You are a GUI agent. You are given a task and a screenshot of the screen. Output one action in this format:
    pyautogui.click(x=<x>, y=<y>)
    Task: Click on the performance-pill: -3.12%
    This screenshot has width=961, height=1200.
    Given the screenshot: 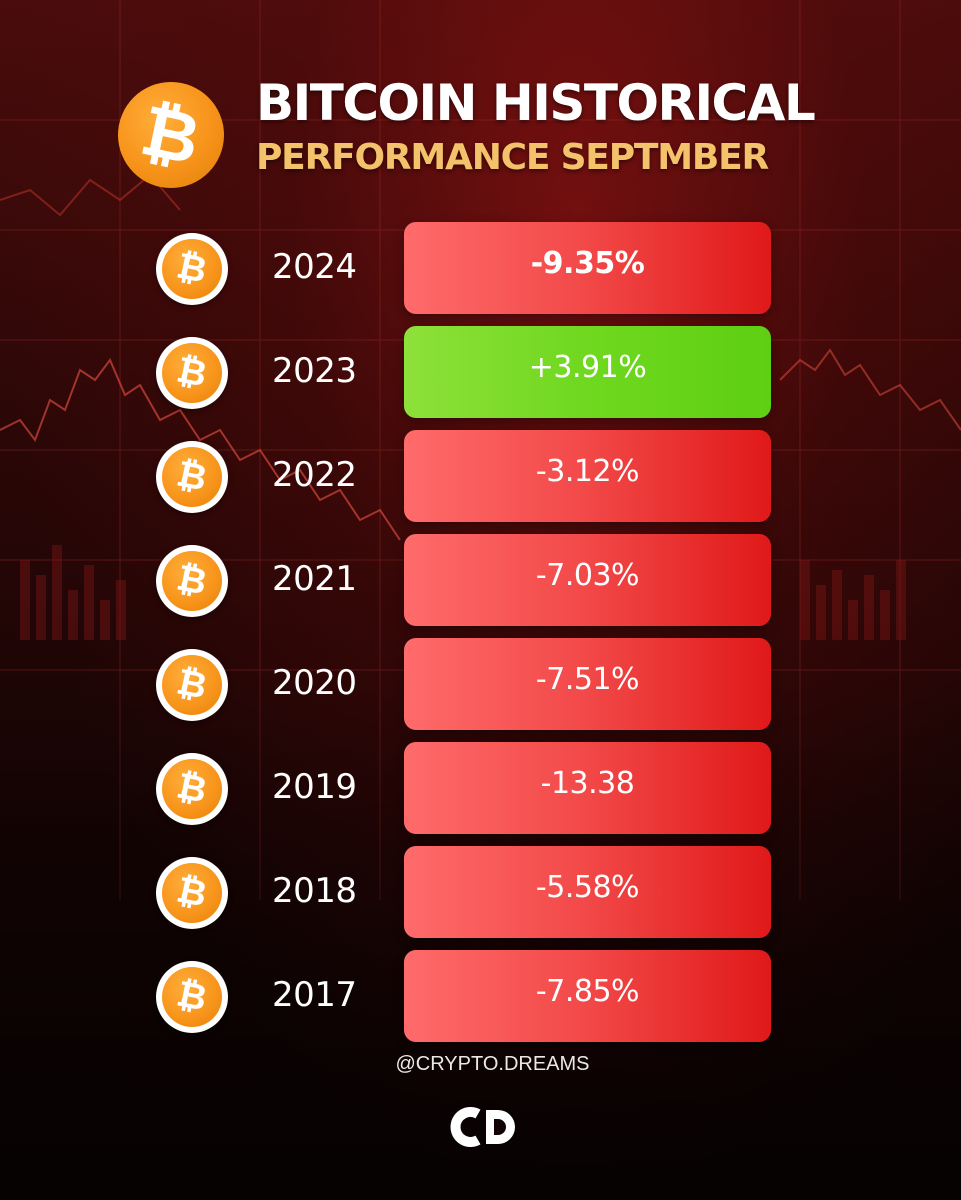 What is the action you would take?
    pyautogui.click(x=587, y=476)
    